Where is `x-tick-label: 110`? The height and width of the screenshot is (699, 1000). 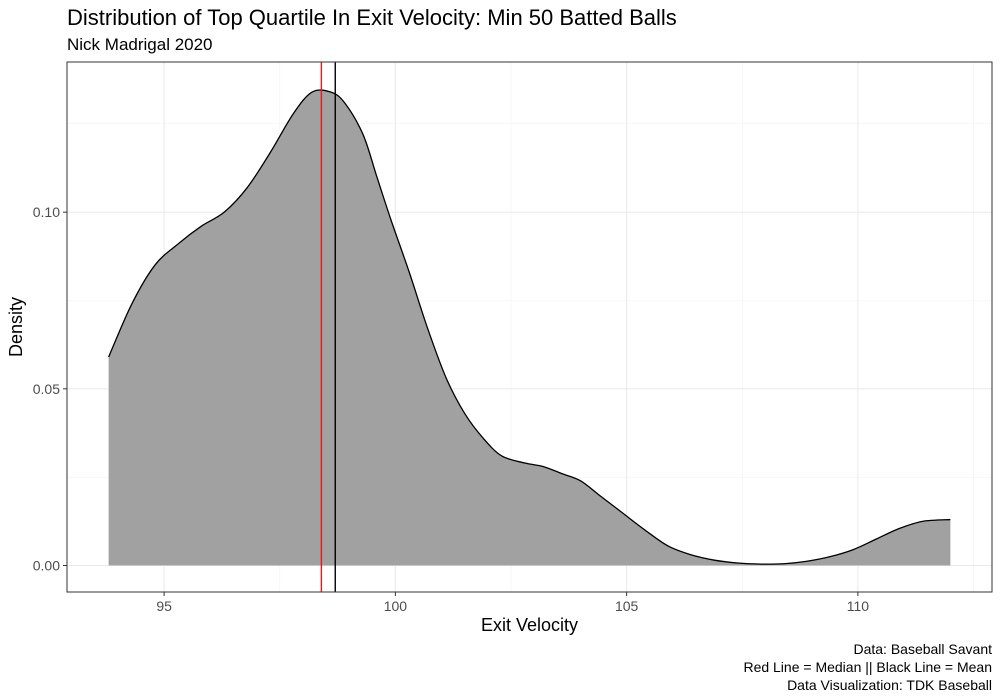
x-tick-label: 110 is located at coordinates (858, 606).